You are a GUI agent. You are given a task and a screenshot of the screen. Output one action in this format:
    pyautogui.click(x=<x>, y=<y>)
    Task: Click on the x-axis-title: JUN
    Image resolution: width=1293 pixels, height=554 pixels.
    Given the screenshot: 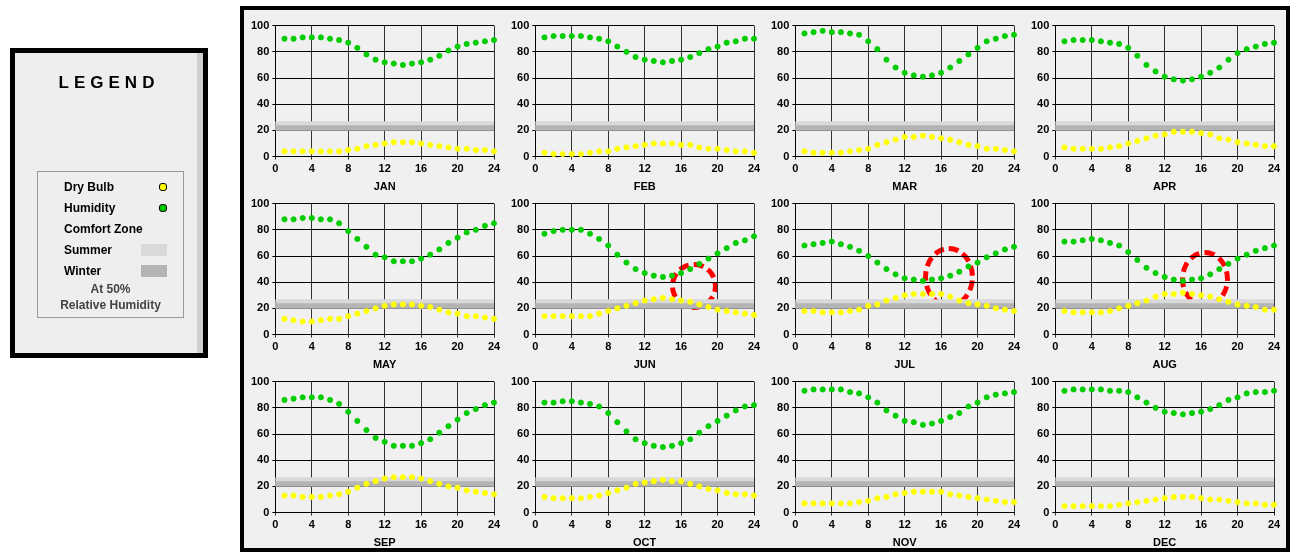 What is the action you would take?
    pyautogui.click(x=644, y=364)
    